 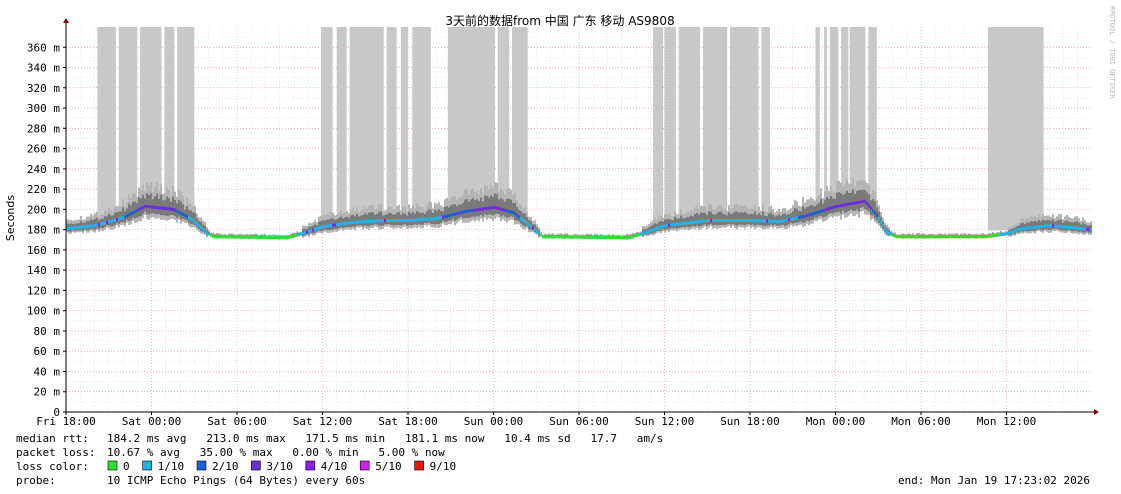 I want to click on y-tick-label: 280 m, so click(x=43, y=128).